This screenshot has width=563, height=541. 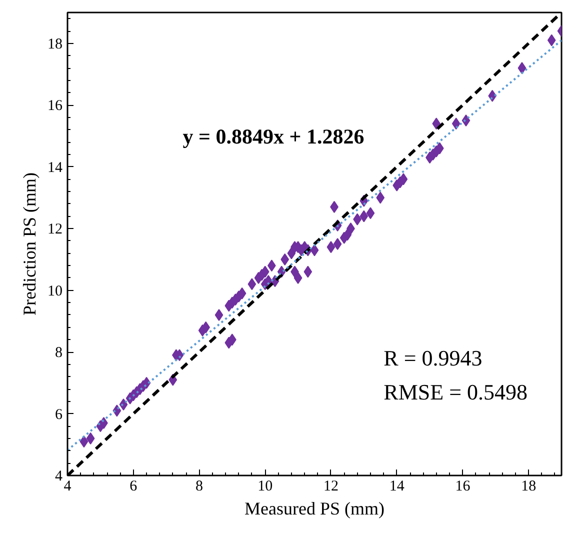 I want to click on x-tick-label: 8, so click(x=199, y=486).